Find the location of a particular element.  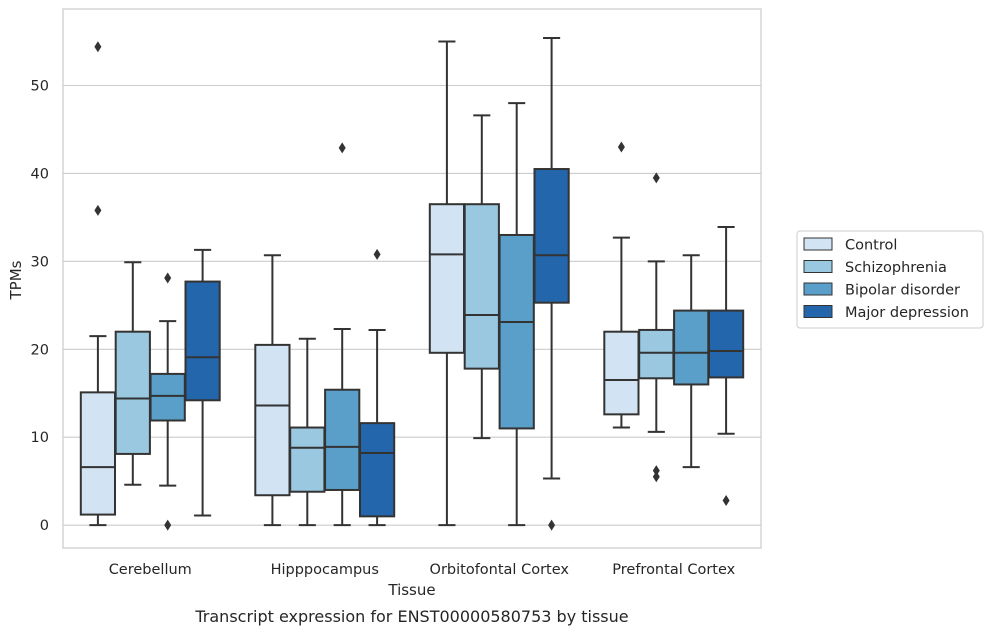

legend-item: Major depression is located at coordinates (886, 313).